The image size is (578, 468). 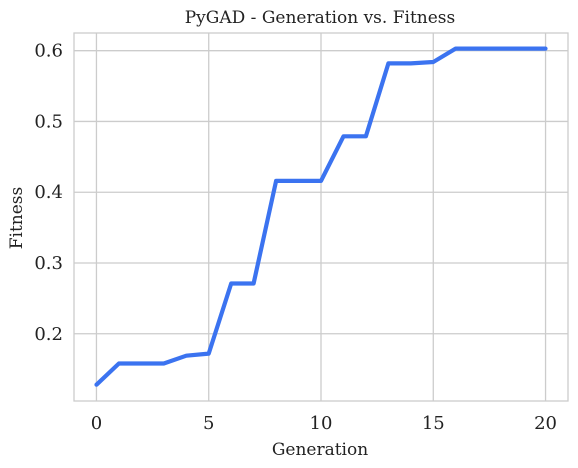 I want to click on x-tick-label: 0, so click(x=96, y=423).